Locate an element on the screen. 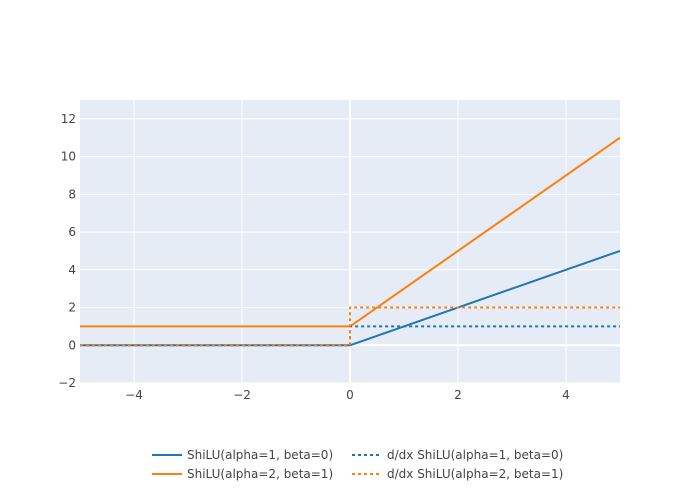  x-tick-label: −4 is located at coordinates (134, 395).